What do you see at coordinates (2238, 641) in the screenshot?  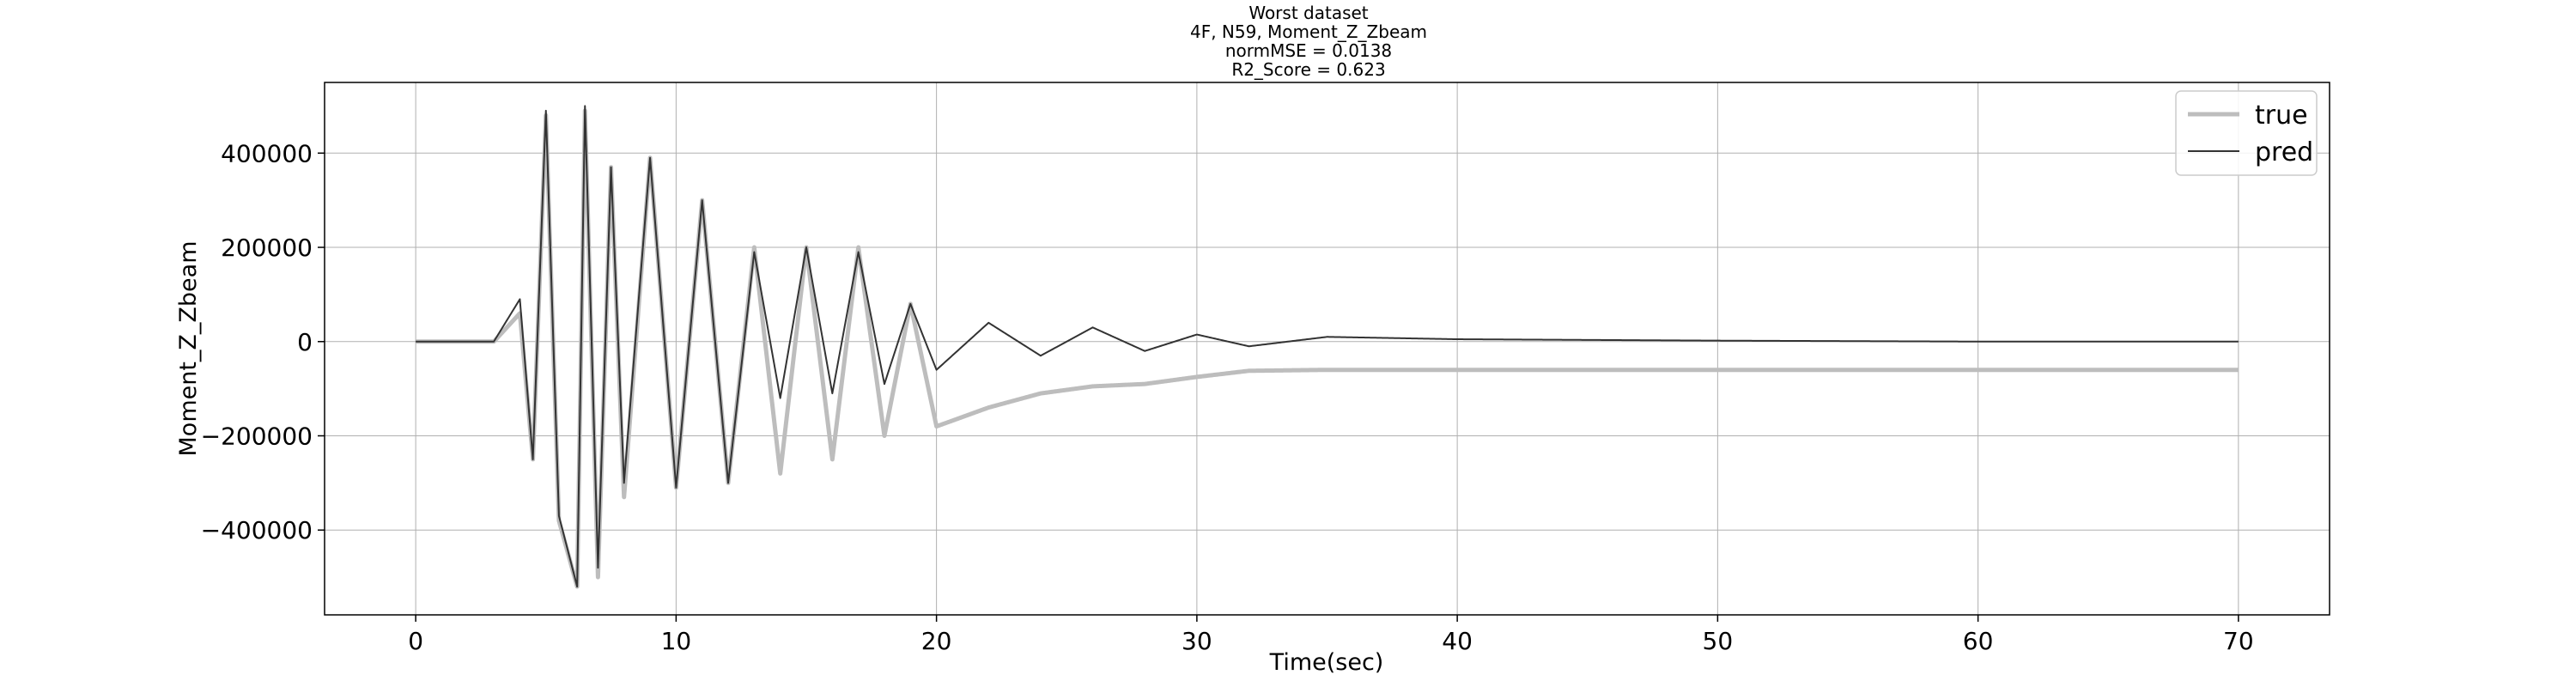 I see `x-tick-label: 70` at bounding box center [2238, 641].